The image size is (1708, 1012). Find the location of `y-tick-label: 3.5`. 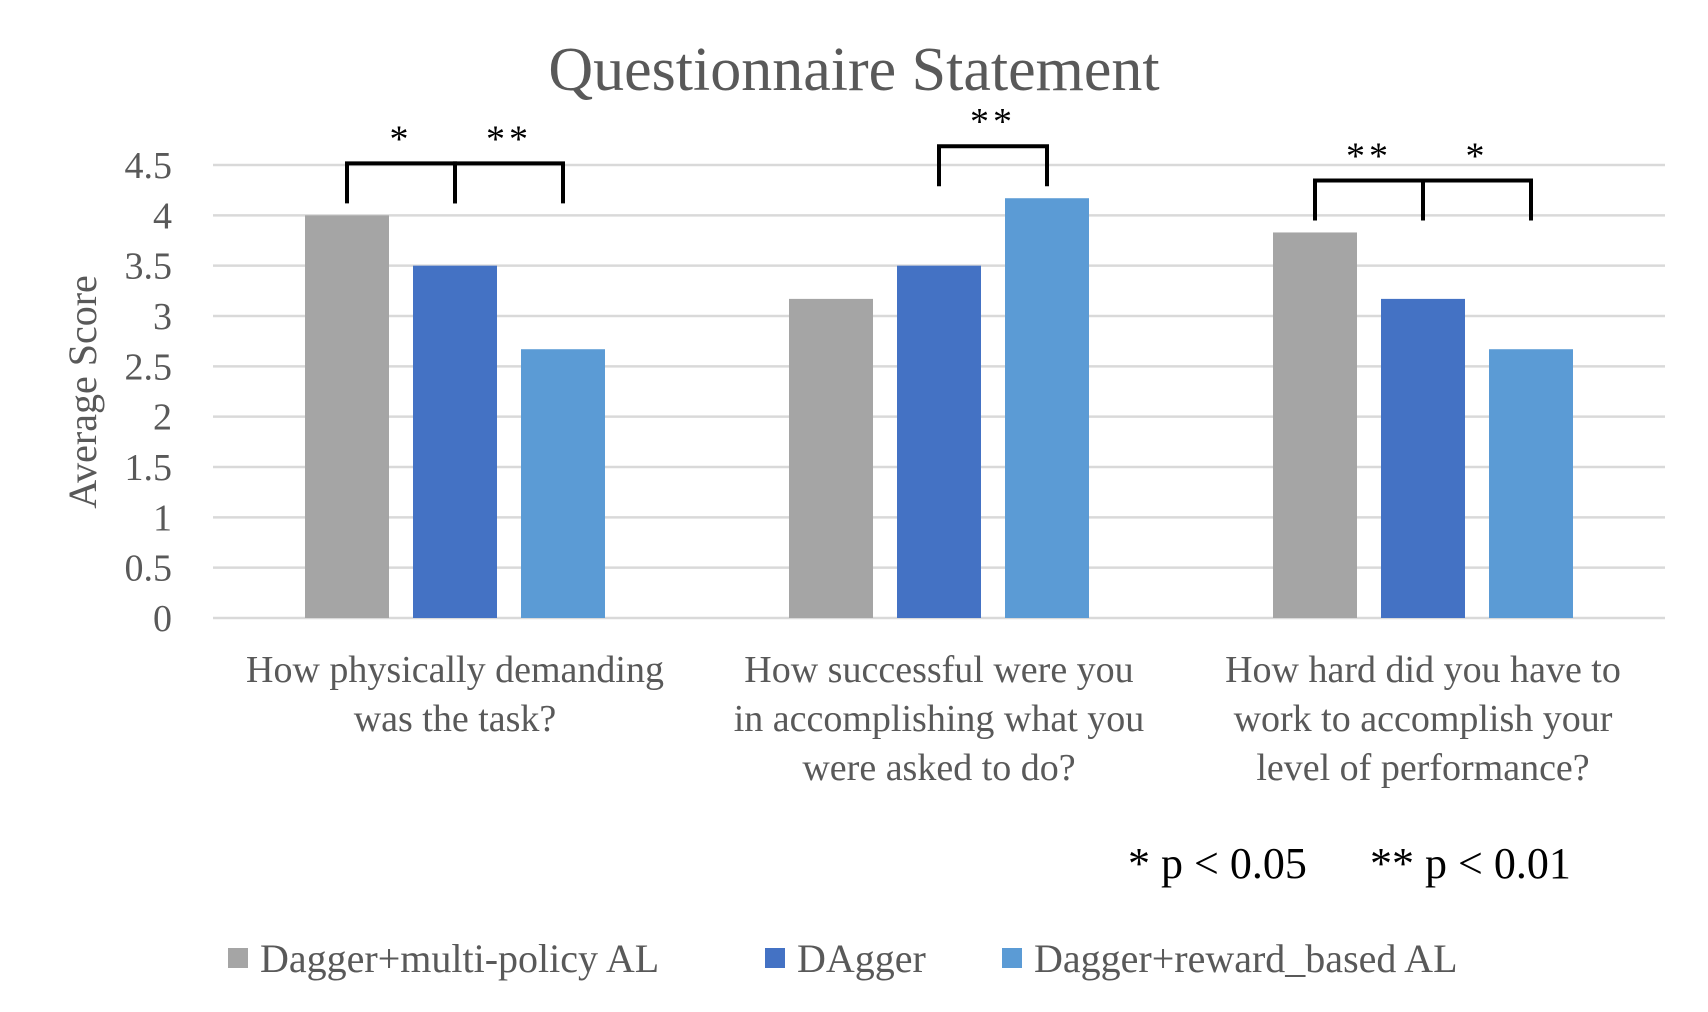

y-tick-label: 3.5 is located at coordinates (149, 267).